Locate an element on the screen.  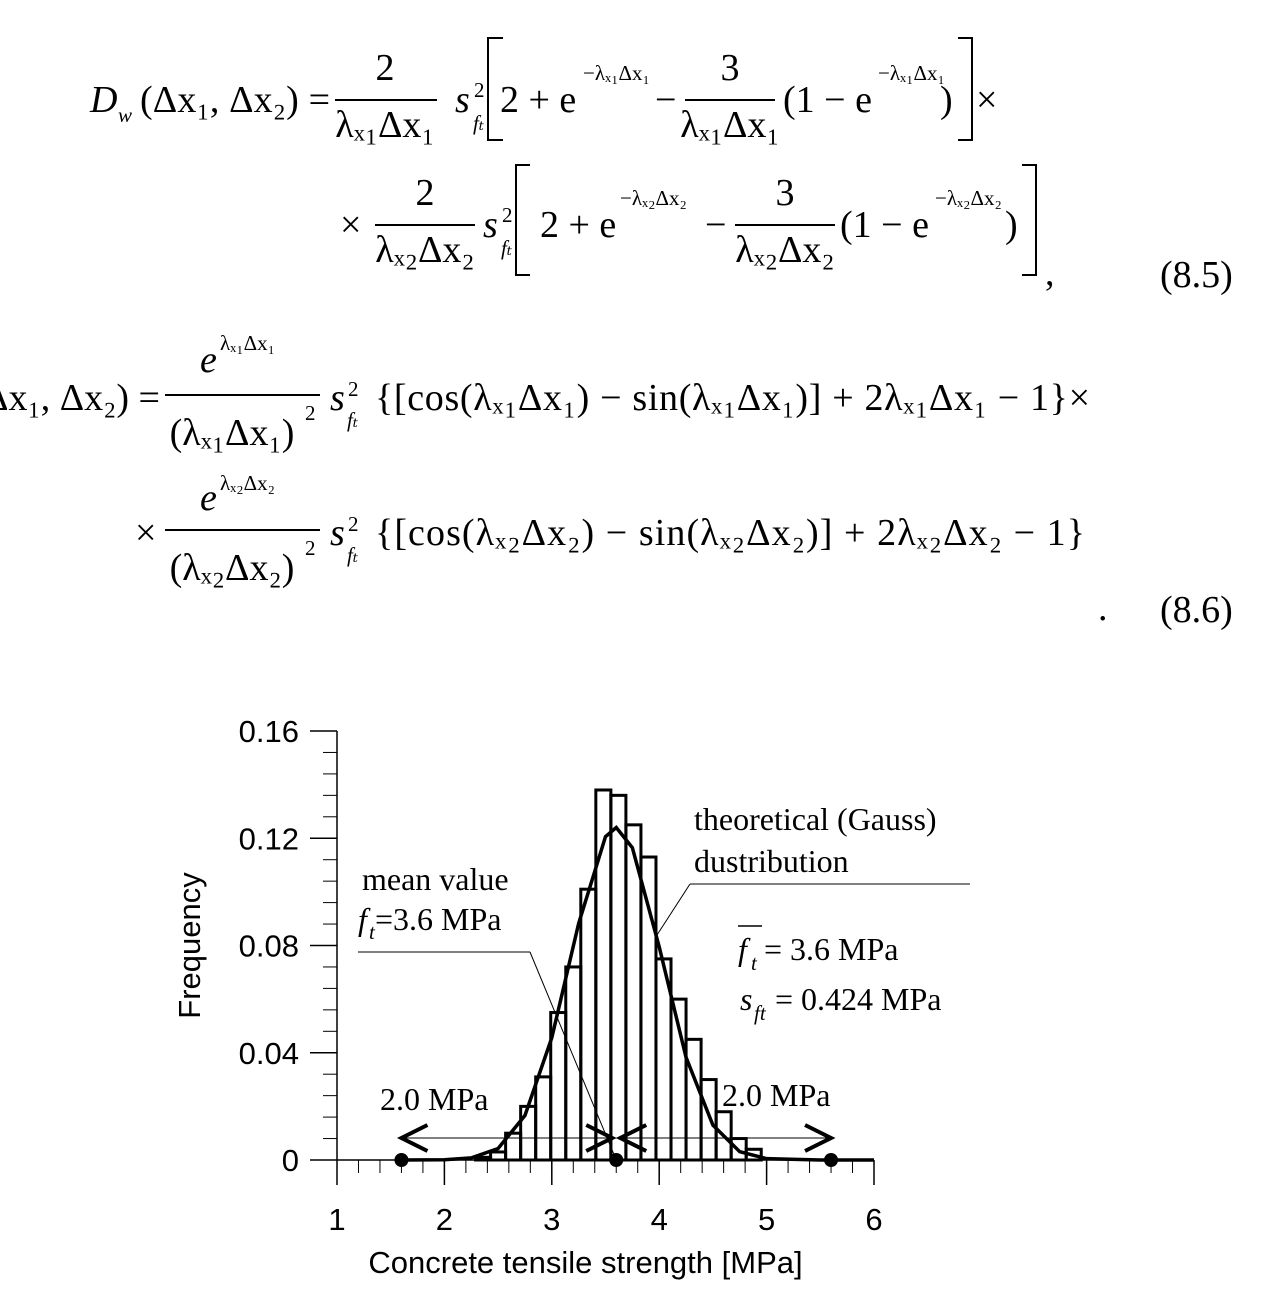
y-tick-label: 0.16 is located at coordinates (269, 731).